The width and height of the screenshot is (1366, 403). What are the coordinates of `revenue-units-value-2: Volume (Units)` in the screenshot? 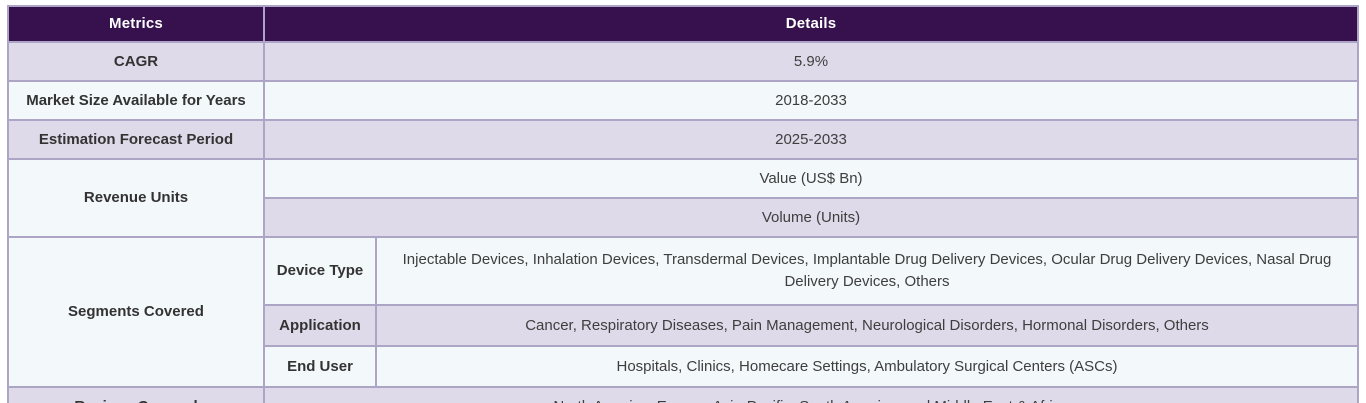 It's located at (811, 217).